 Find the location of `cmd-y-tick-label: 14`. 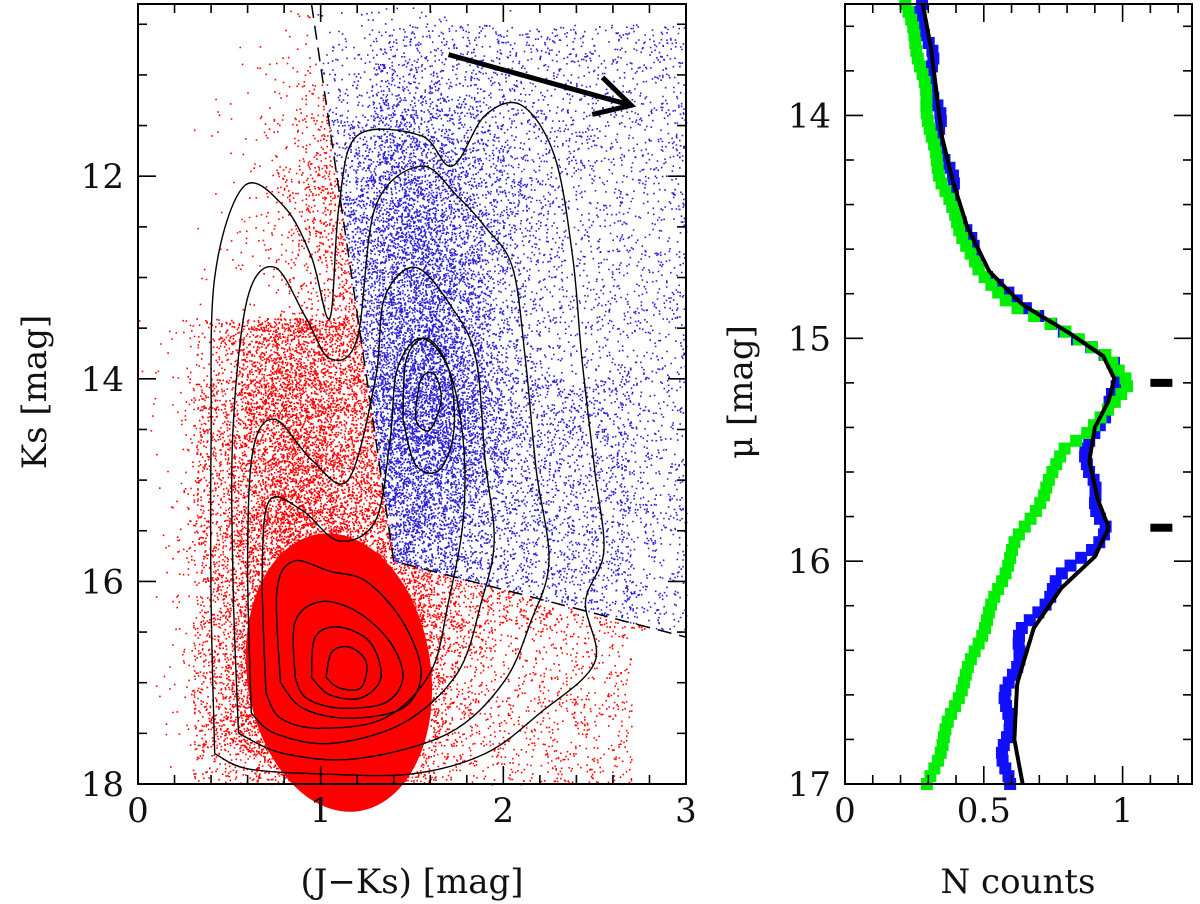

cmd-y-tick-label: 14 is located at coordinates (102, 380).